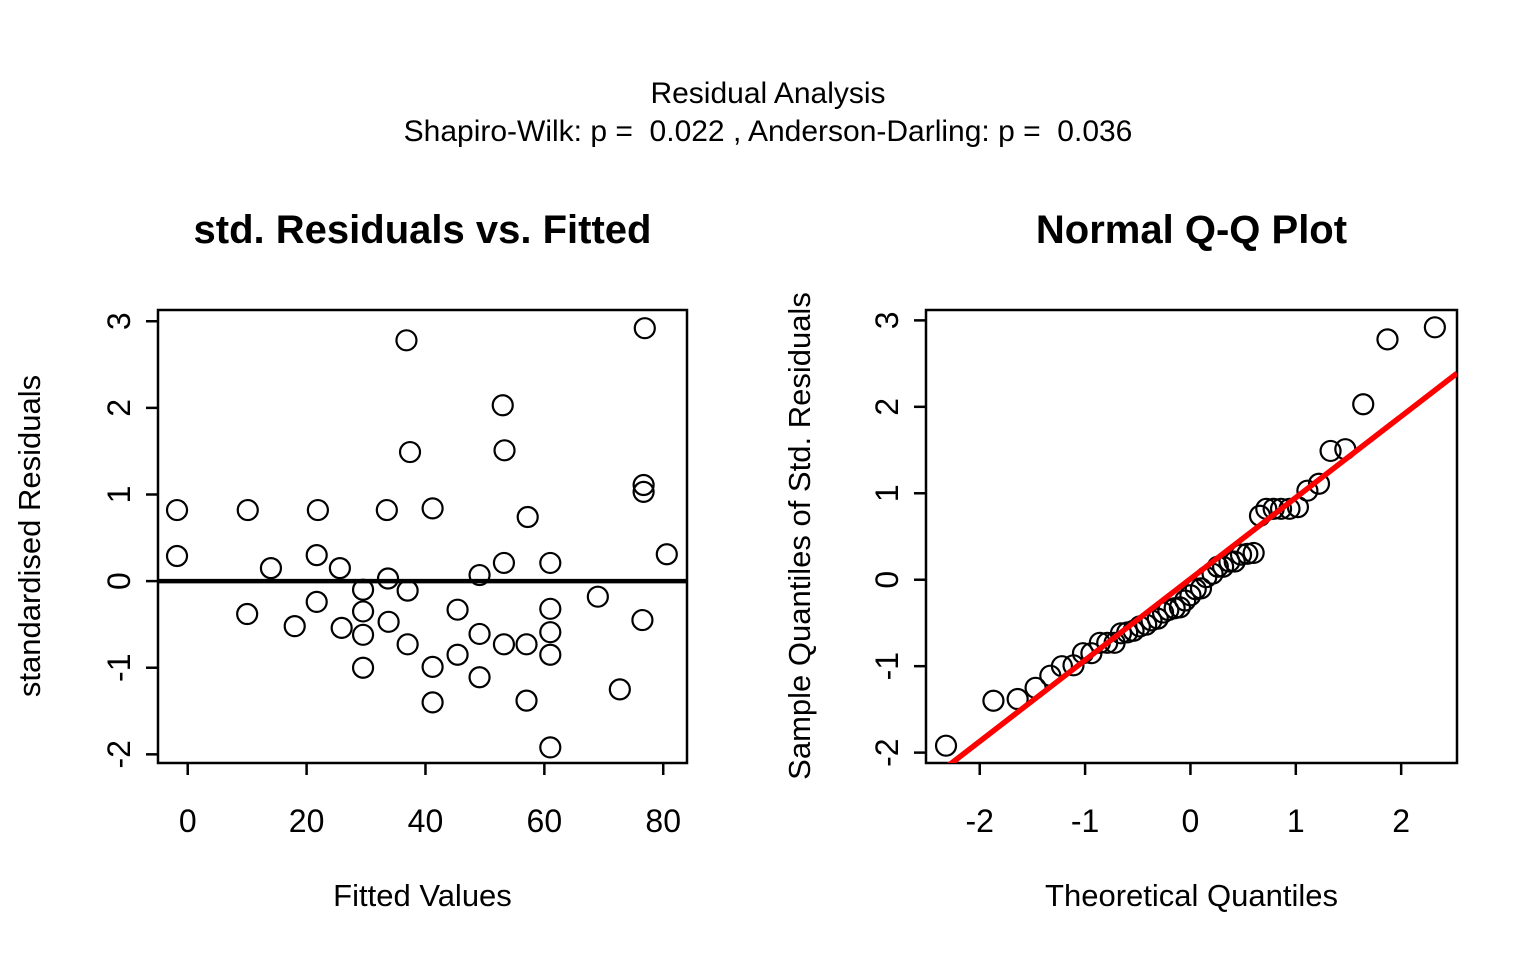  Describe the element at coordinates (1401, 821) in the screenshot. I see `x-tick-label: 2` at that location.